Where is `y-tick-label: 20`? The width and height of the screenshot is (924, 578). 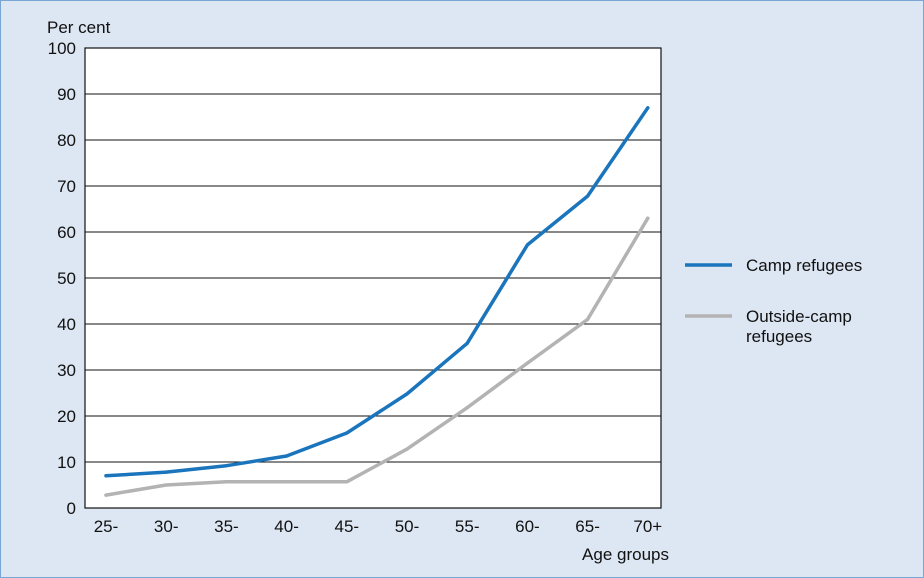 y-tick-label: 20 is located at coordinates (66, 416).